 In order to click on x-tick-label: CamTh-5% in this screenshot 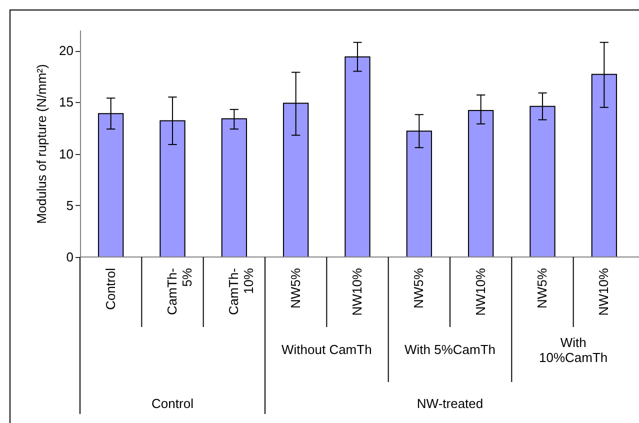, I will do `click(179, 291)`.